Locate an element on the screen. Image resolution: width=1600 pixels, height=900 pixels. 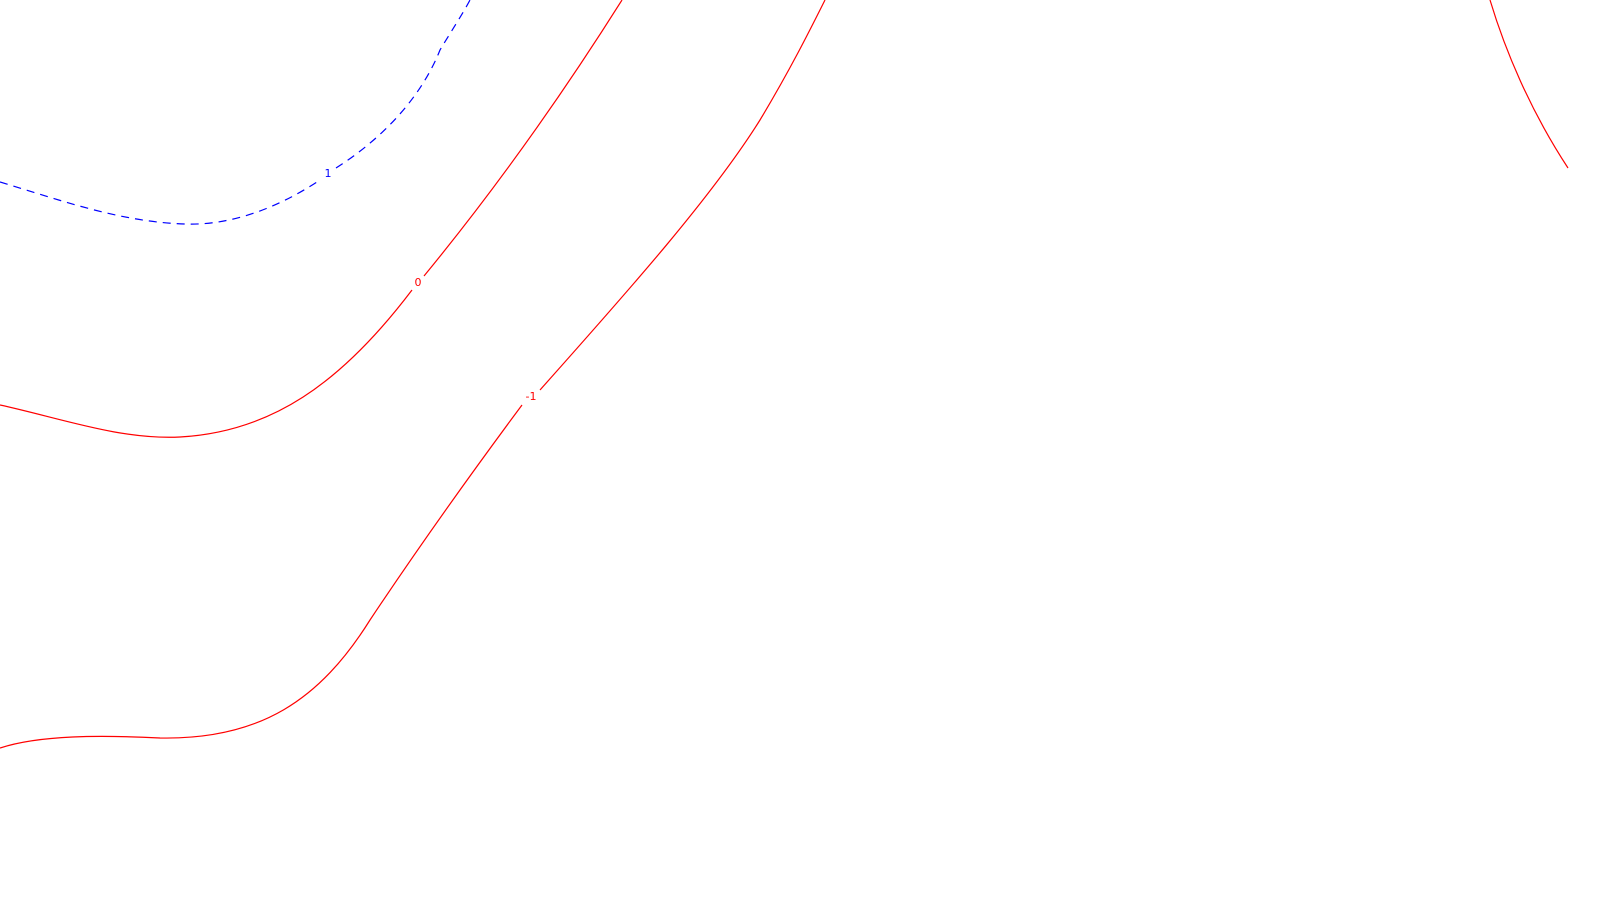
contour-label-zero: 0 is located at coordinates (418, 282).